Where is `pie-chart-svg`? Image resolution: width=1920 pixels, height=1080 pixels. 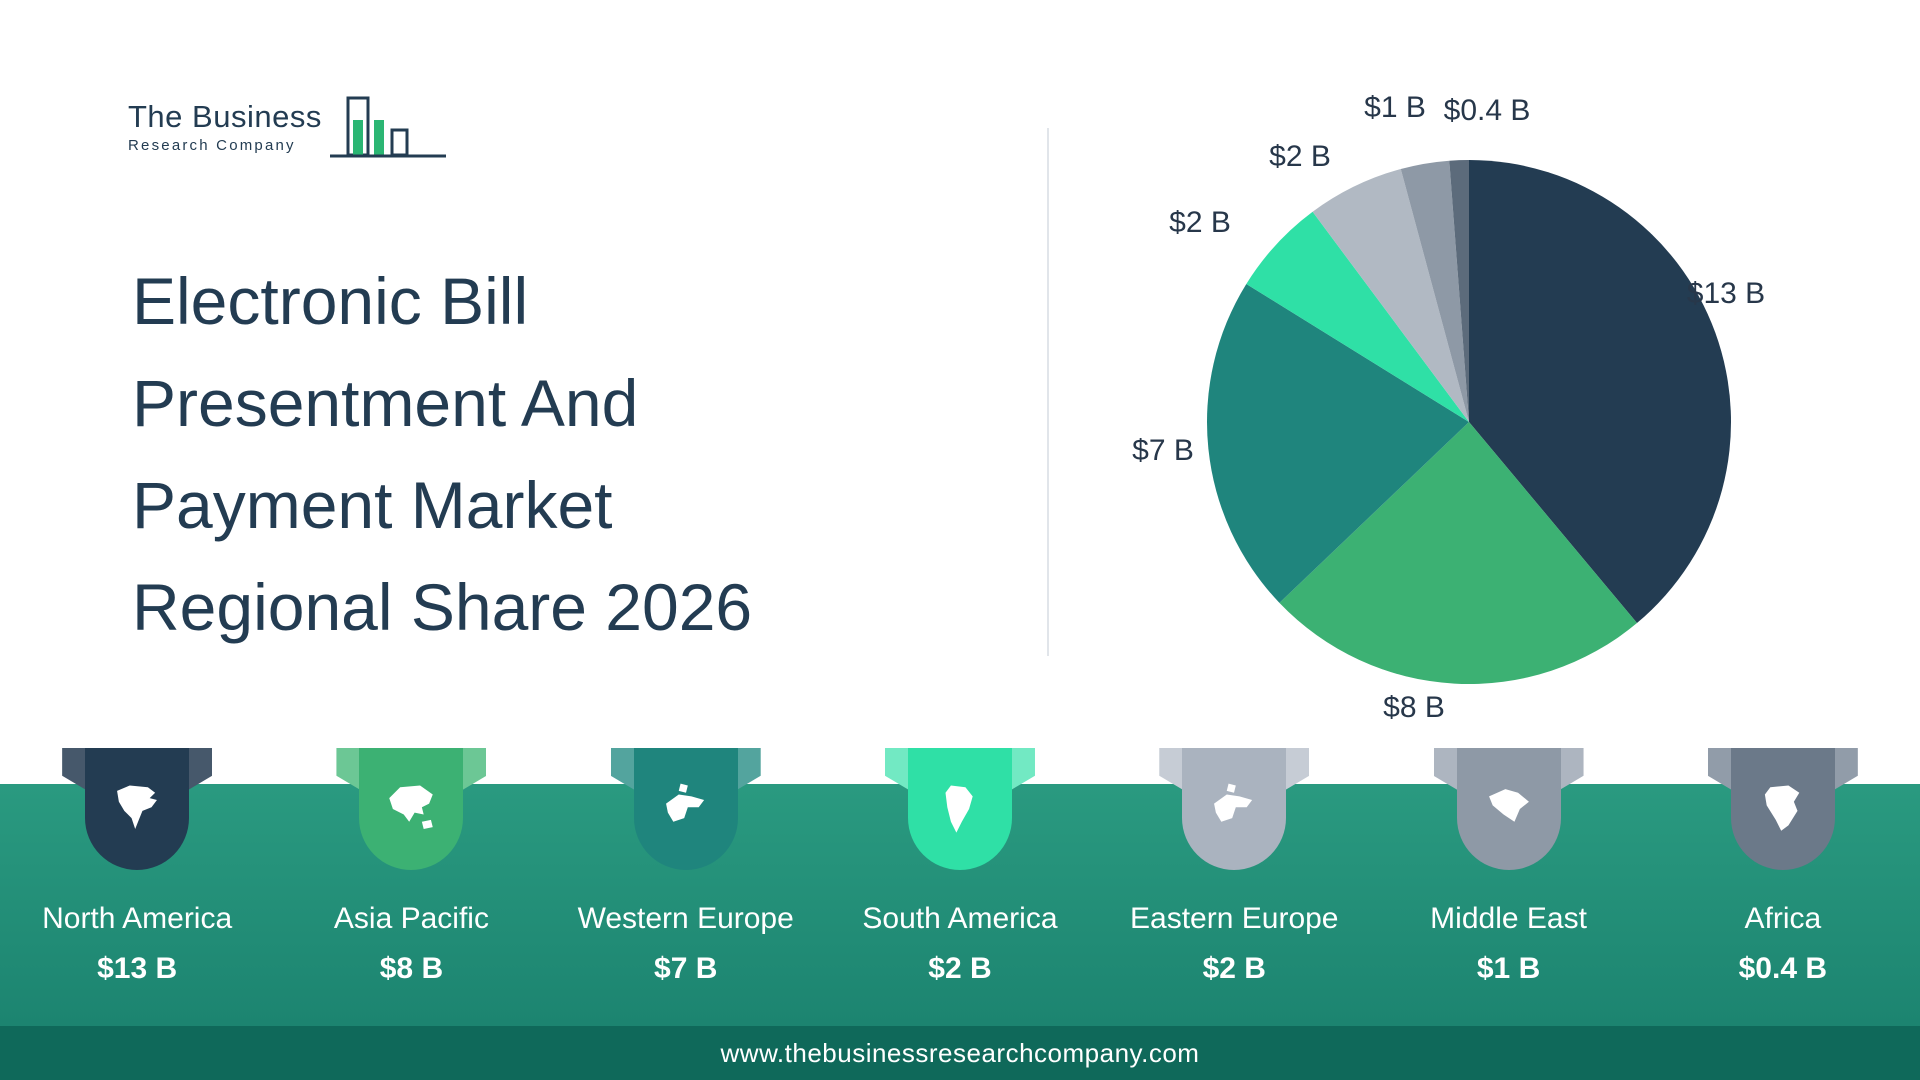 pie-chart-svg is located at coordinates (1469, 422).